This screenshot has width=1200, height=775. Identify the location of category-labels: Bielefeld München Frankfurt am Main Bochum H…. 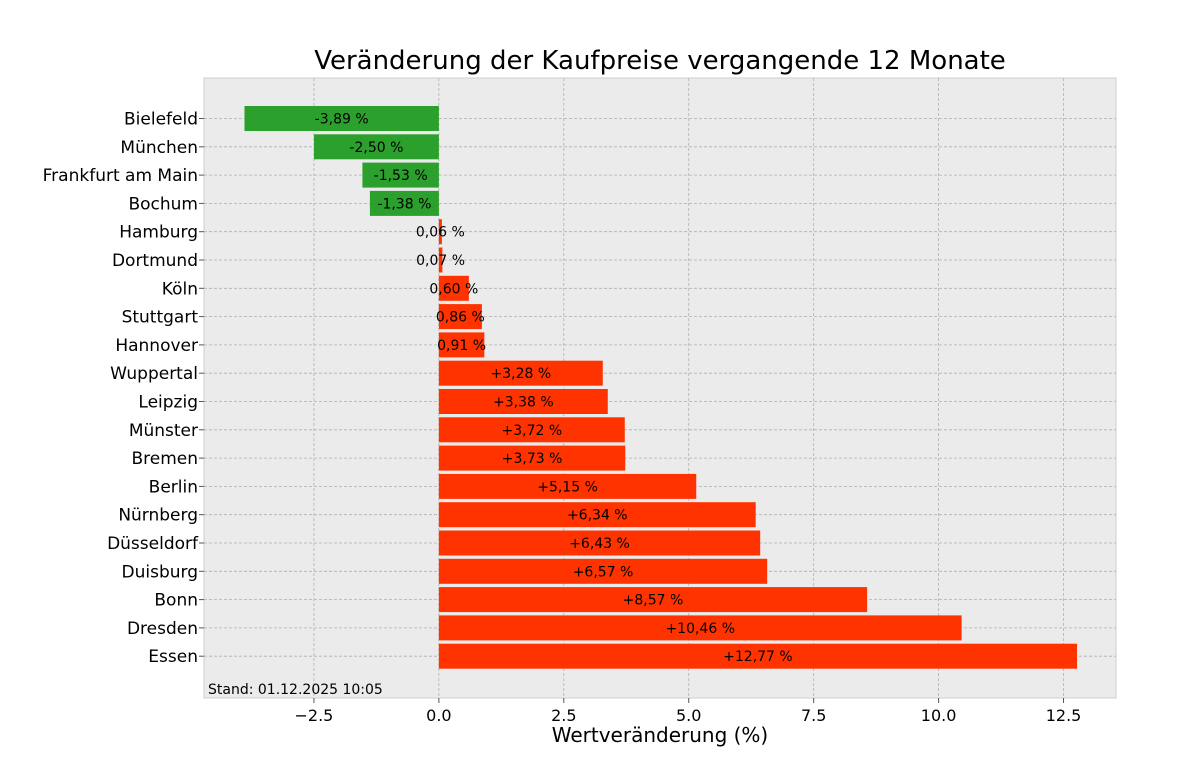
(121, 389).